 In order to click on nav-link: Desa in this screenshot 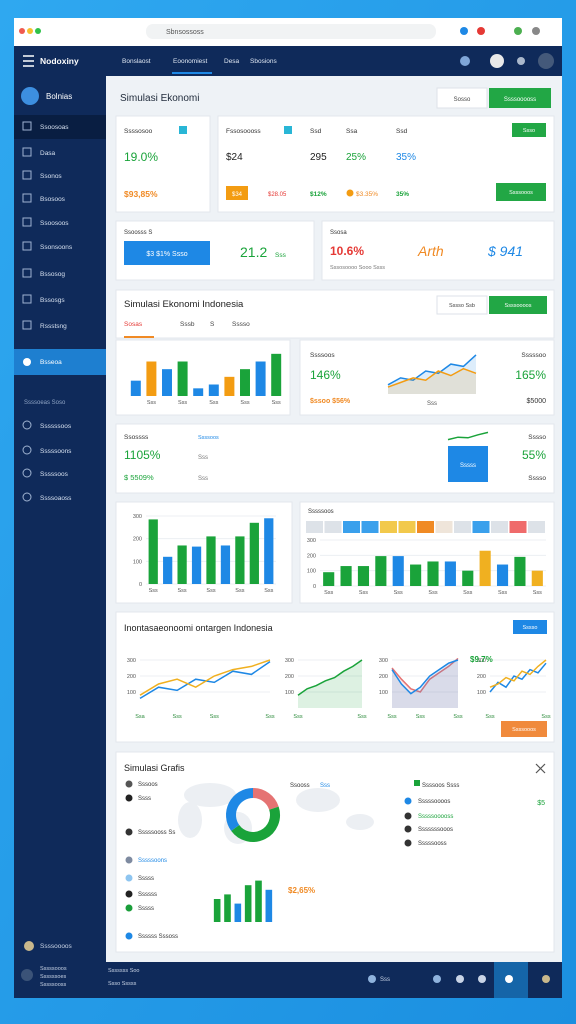, I will do `click(232, 61)`.